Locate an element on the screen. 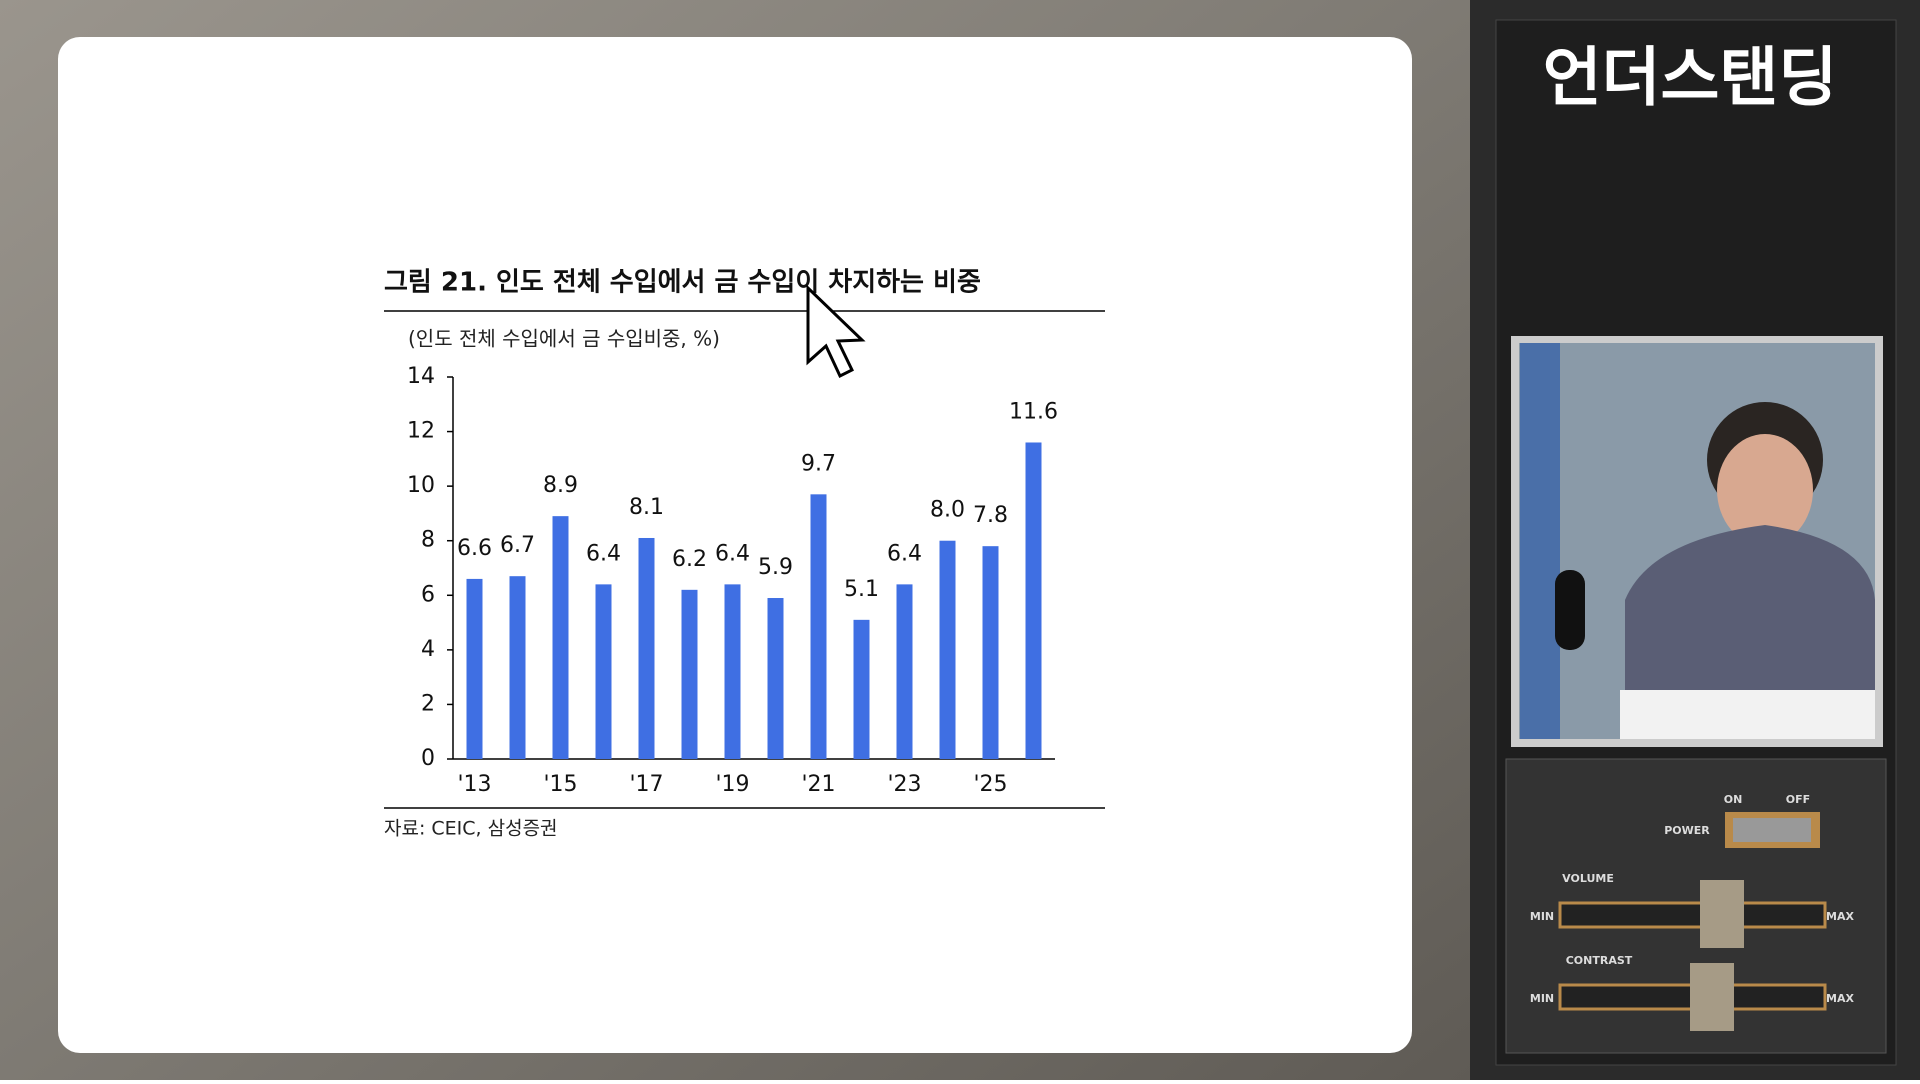 The height and width of the screenshot is (1084, 1920). volume-knob is located at coordinates (1722, 914).